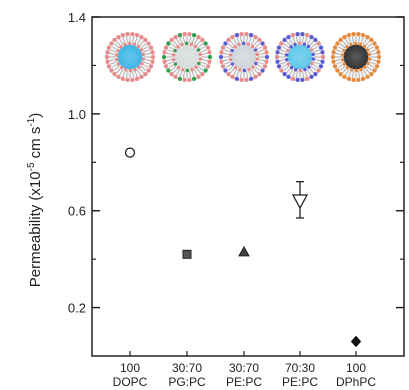 Image resolution: width=409 pixels, height=390 pixels. What do you see at coordinates (356, 382) in the screenshot?
I see `x-tick-label-line2: DPhPC` at bounding box center [356, 382].